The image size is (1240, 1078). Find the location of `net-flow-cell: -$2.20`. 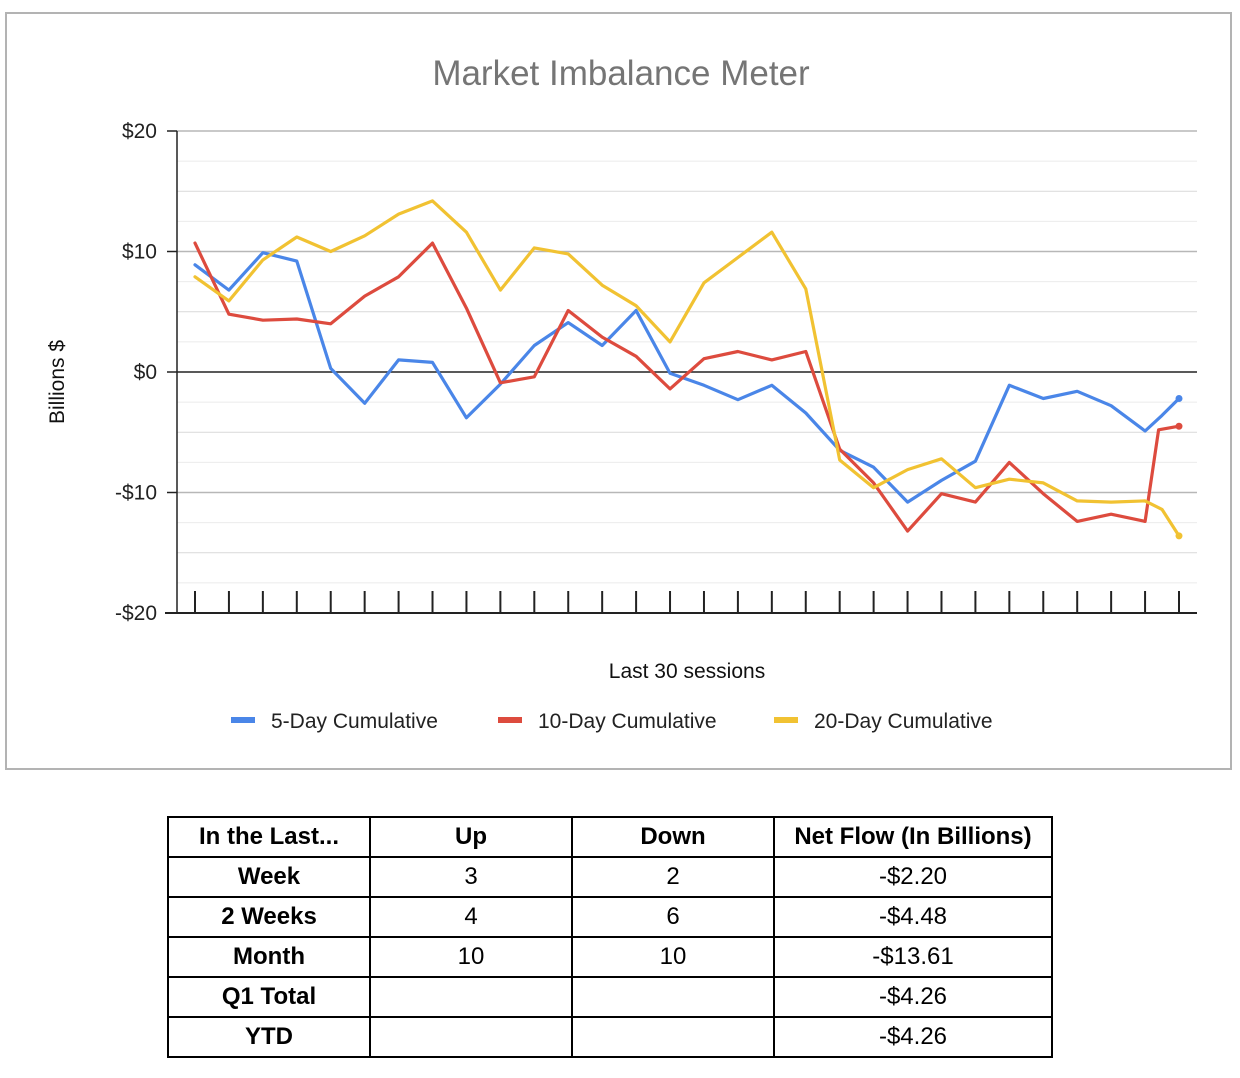

net-flow-cell: -$2.20 is located at coordinates (913, 877).